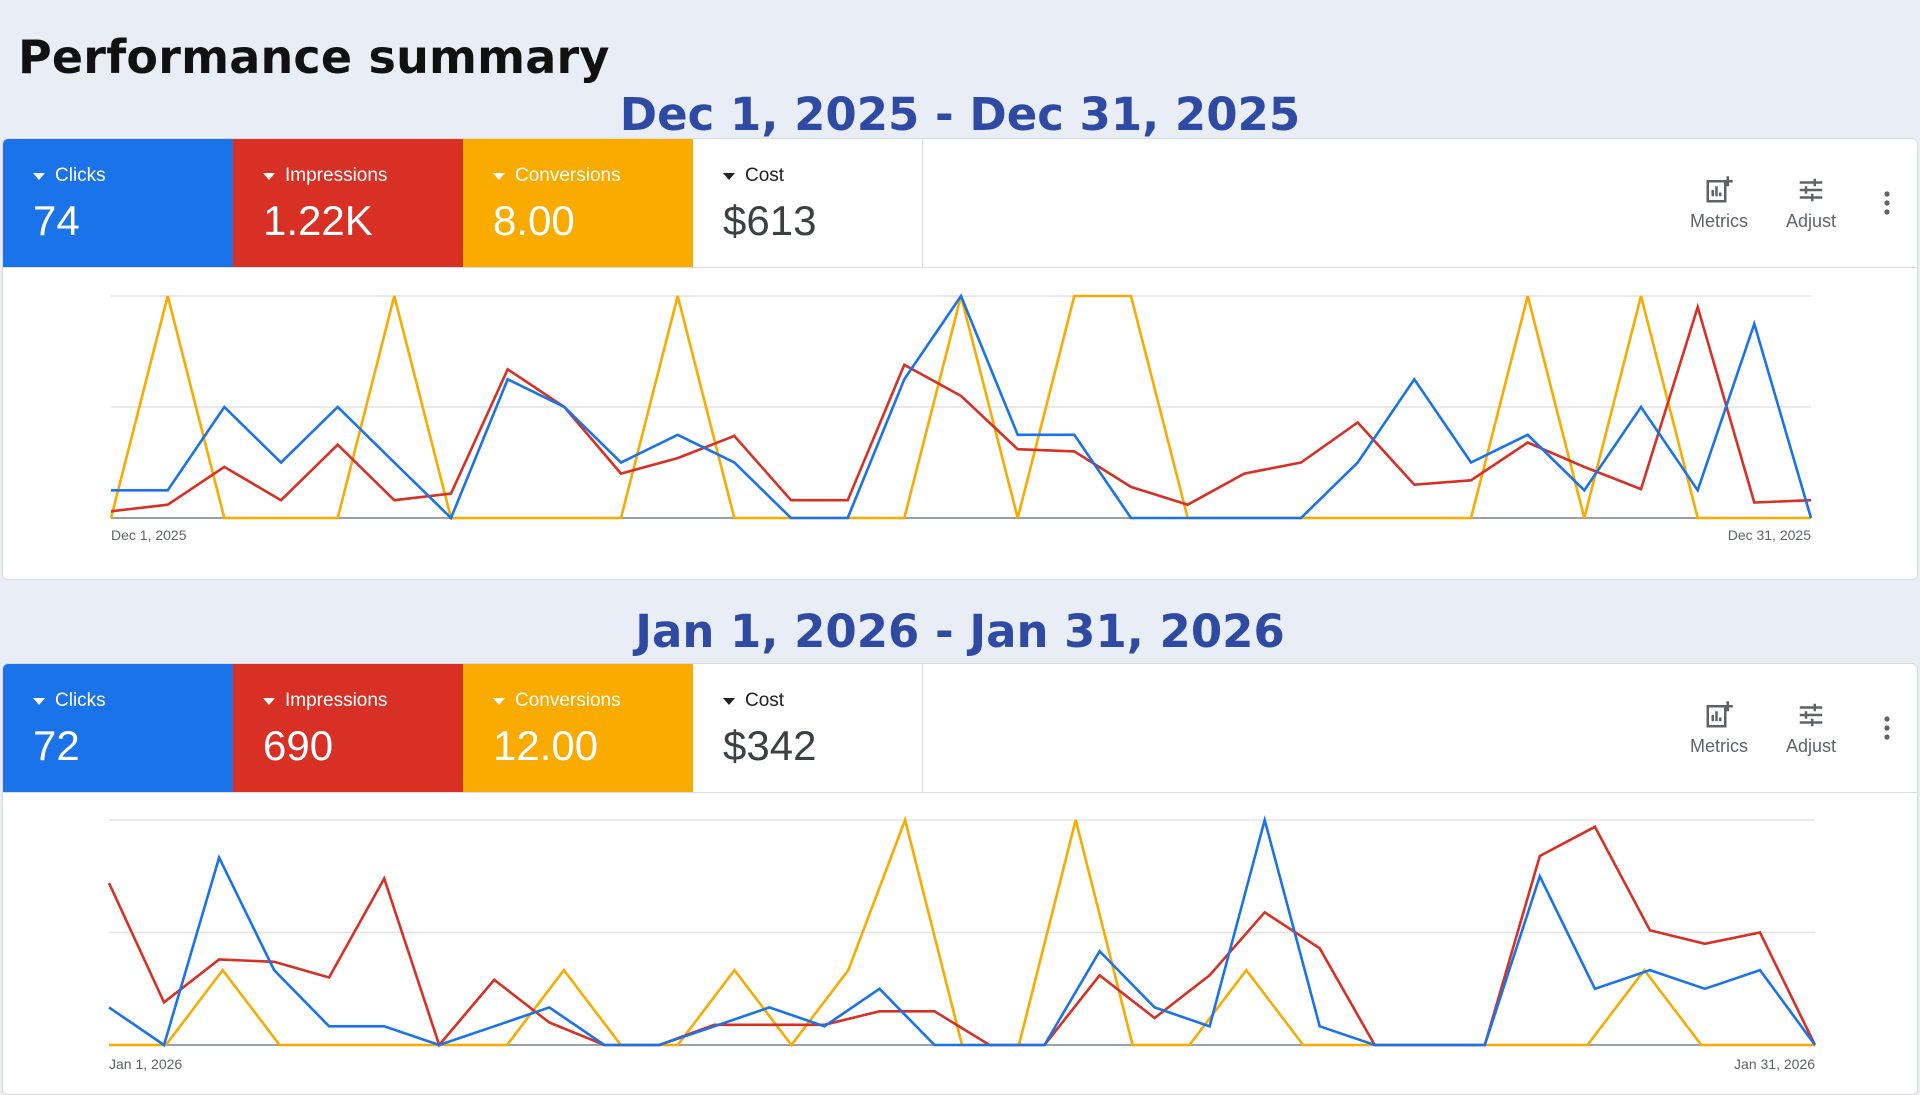 Image resolution: width=1920 pixels, height=1095 pixels. I want to click on x-axis-start-label: Dec 1, 2025, so click(149, 535).